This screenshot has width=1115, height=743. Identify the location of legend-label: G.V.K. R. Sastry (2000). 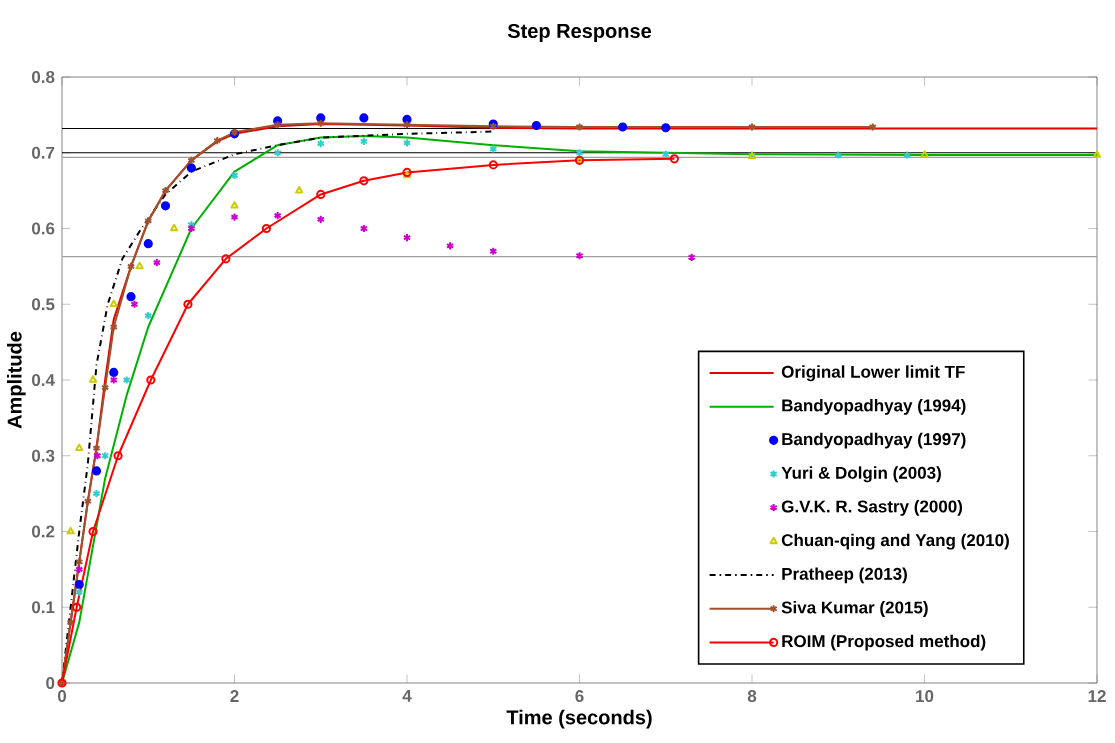
(872, 508).